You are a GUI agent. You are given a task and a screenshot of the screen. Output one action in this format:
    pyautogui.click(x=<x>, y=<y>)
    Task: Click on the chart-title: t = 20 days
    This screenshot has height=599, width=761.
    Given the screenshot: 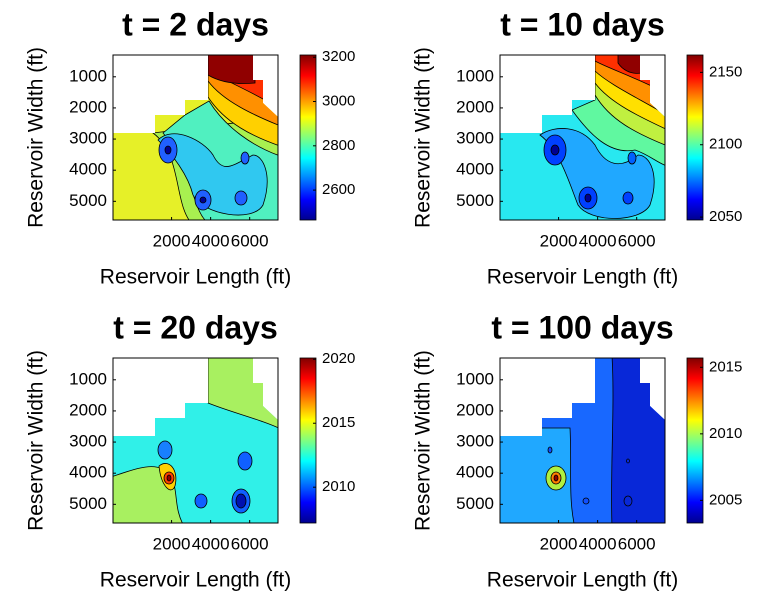 What is the action you would take?
    pyautogui.click(x=195, y=327)
    